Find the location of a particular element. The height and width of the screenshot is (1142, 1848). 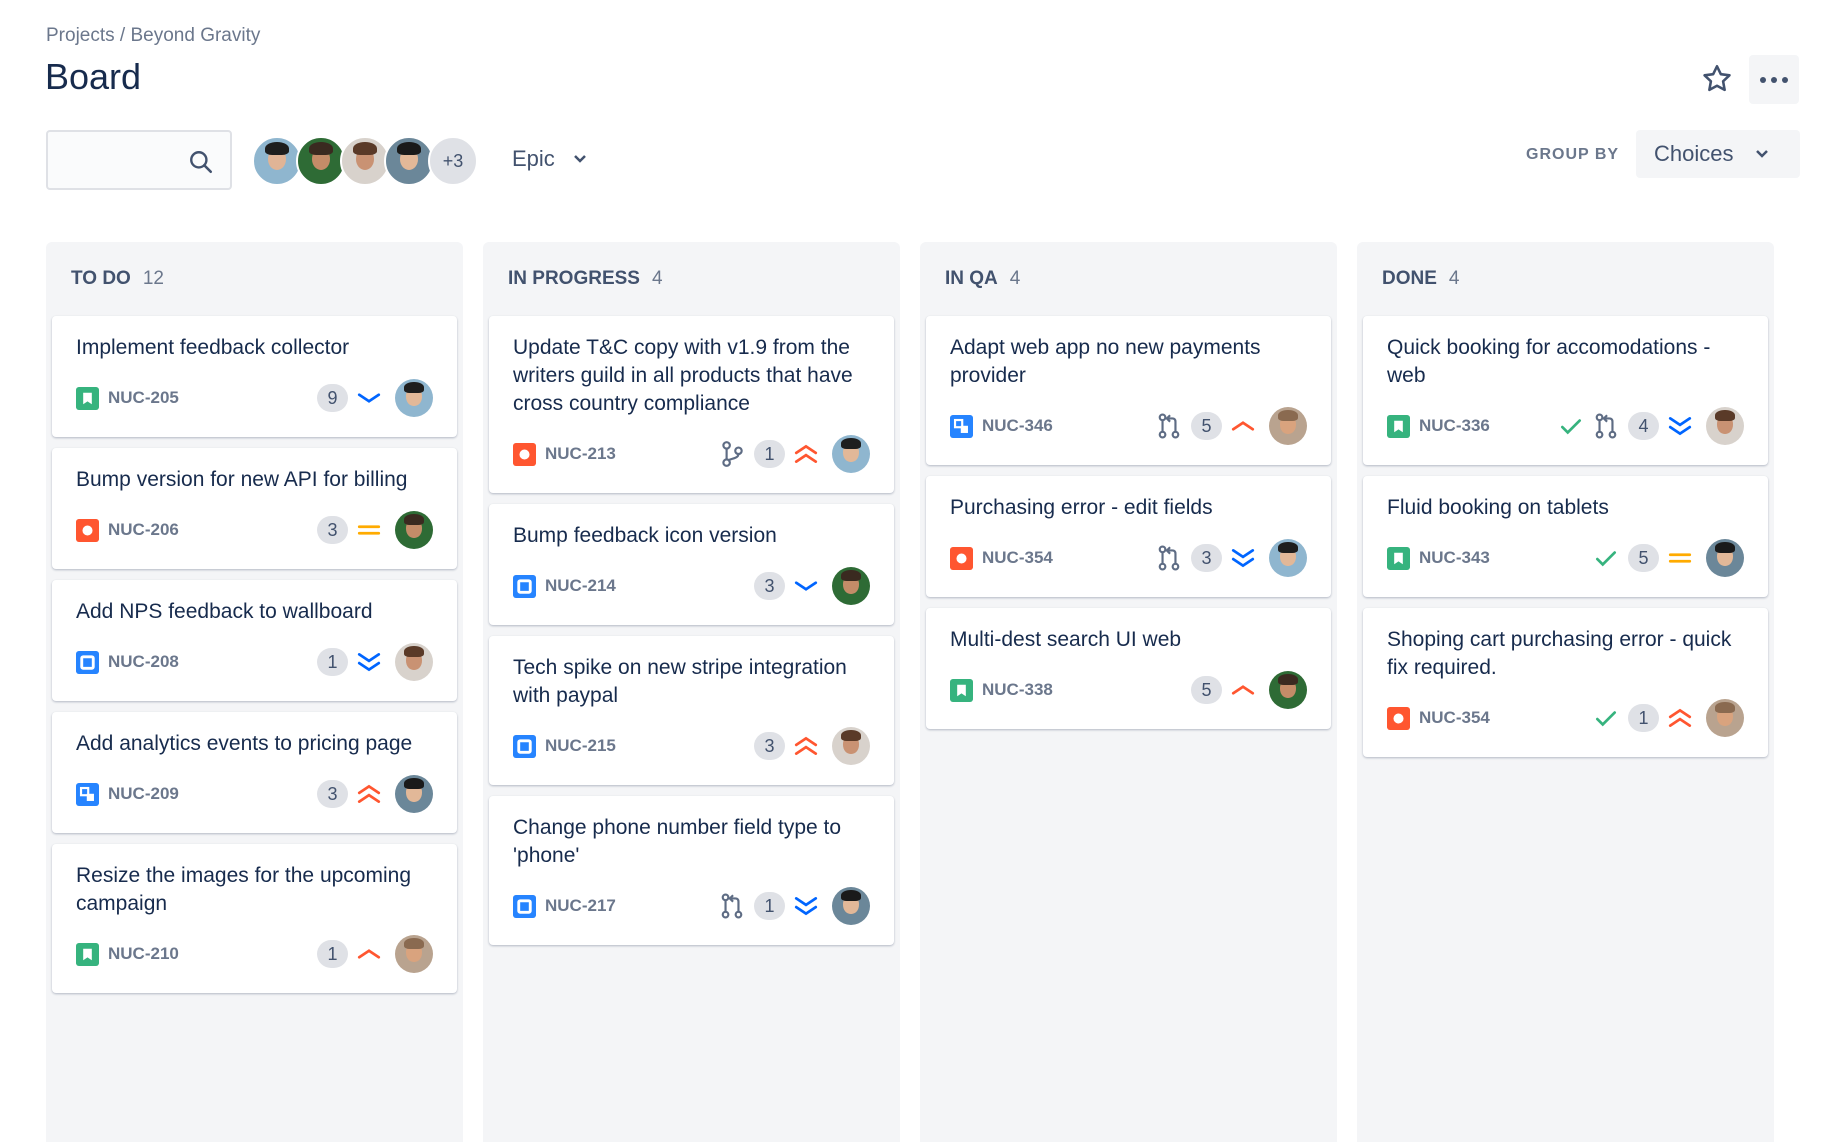

more-actions-button is located at coordinates (1774, 79).